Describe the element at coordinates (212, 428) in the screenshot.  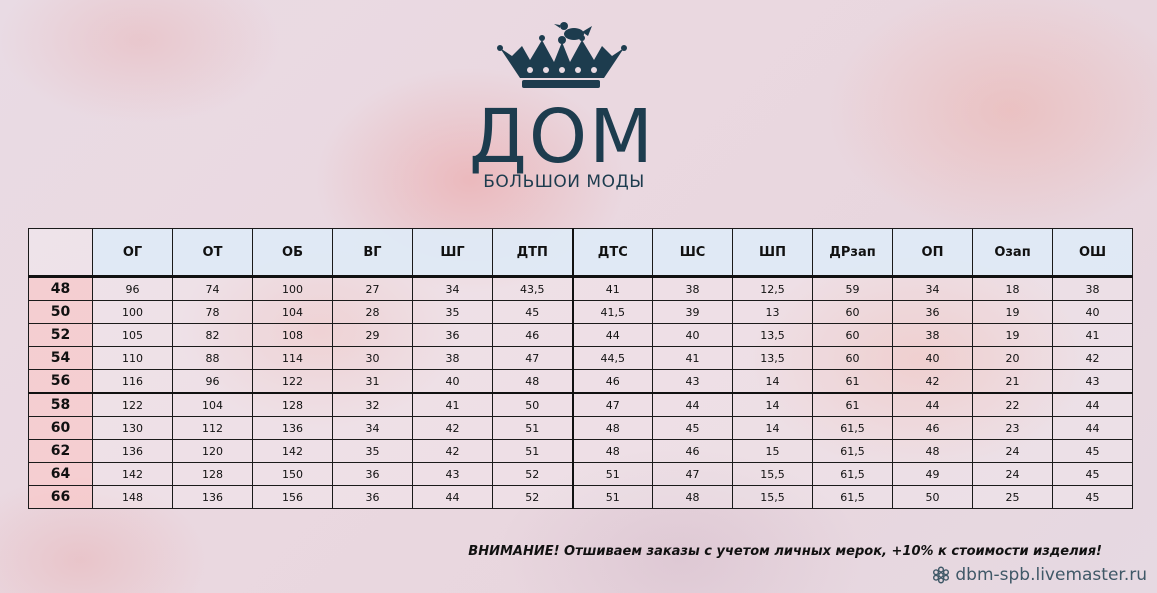
I see `measurement-cell: 112` at that location.